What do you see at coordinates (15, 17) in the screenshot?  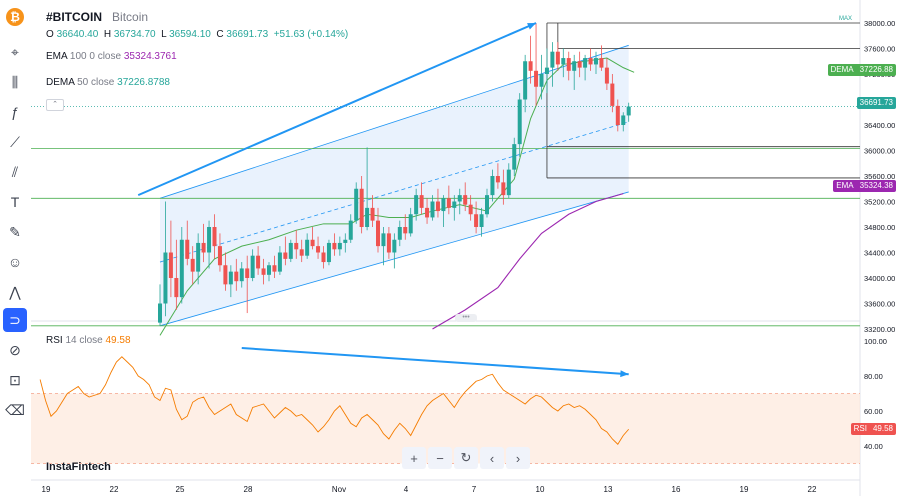 I see `bitcoin-logo-icon: ₿` at bounding box center [15, 17].